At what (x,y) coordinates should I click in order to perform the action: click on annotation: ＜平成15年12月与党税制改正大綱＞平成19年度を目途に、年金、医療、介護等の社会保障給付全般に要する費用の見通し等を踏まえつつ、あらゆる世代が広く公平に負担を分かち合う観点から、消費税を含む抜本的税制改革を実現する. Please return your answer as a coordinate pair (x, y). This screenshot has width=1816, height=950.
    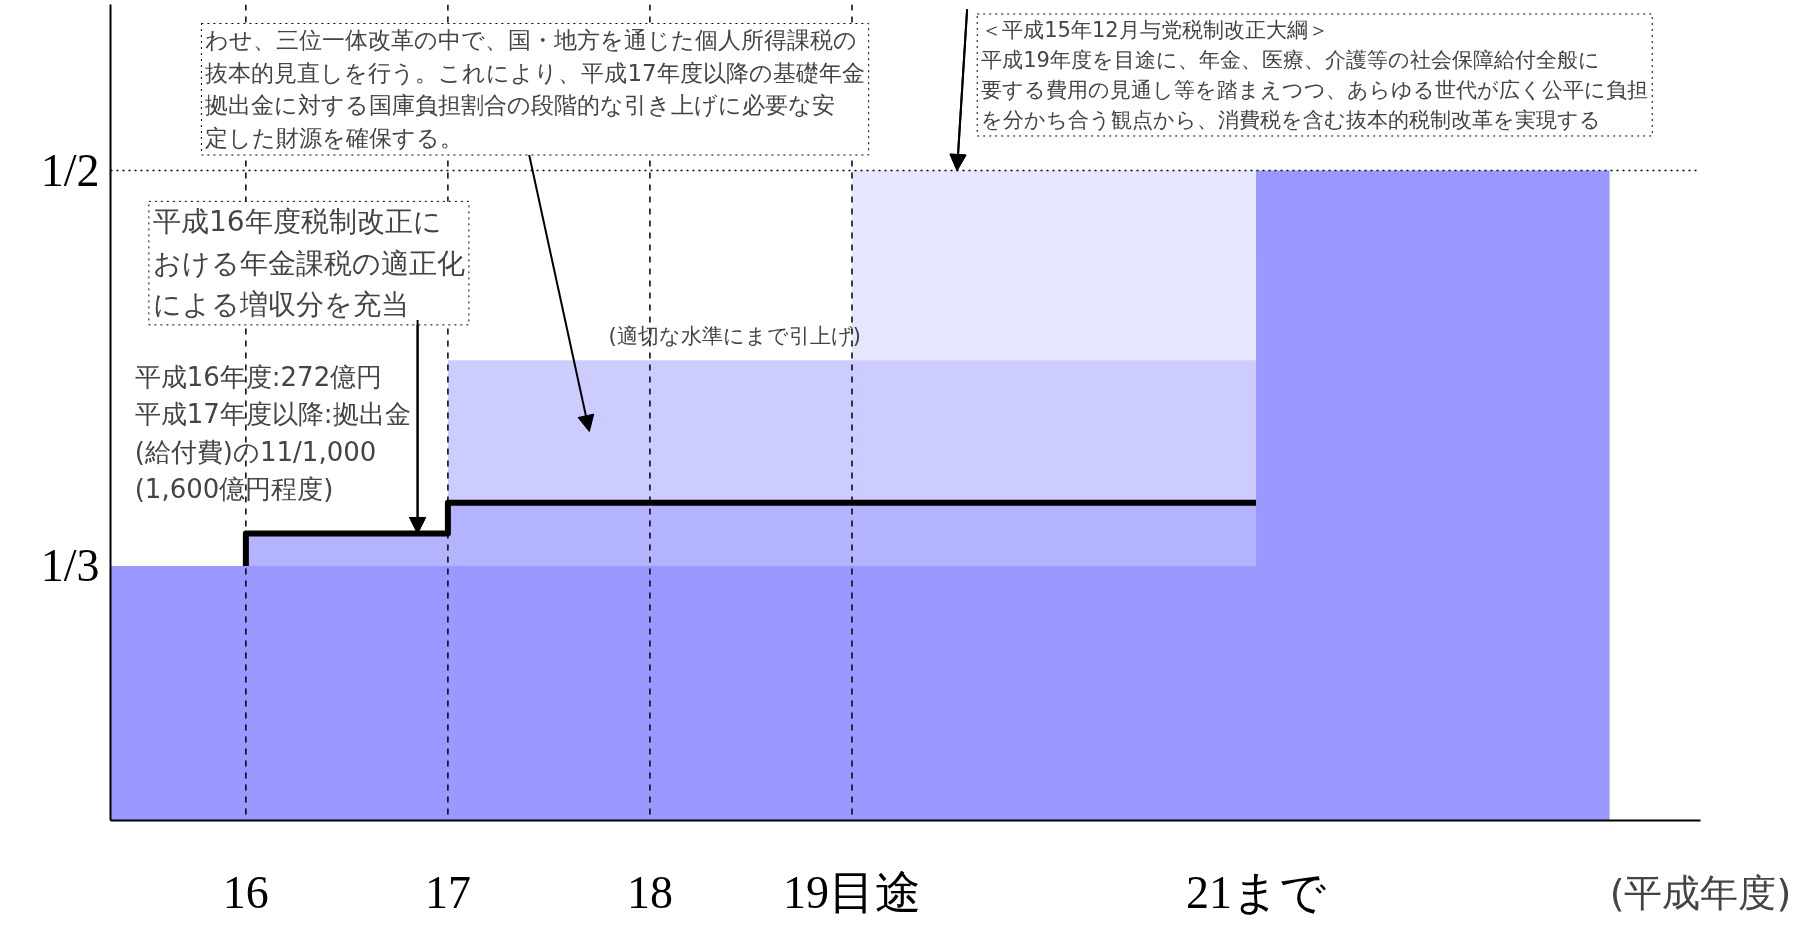
    Looking at the image, I should click on (1315, 74).